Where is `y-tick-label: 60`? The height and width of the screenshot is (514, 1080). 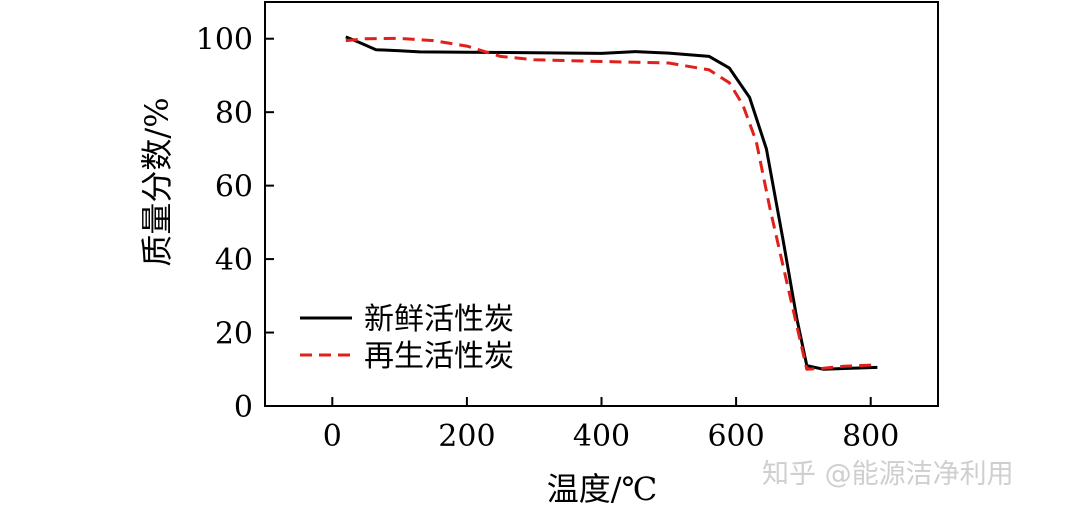
y-tick-label: 60 is located at coordinates (234, 187).